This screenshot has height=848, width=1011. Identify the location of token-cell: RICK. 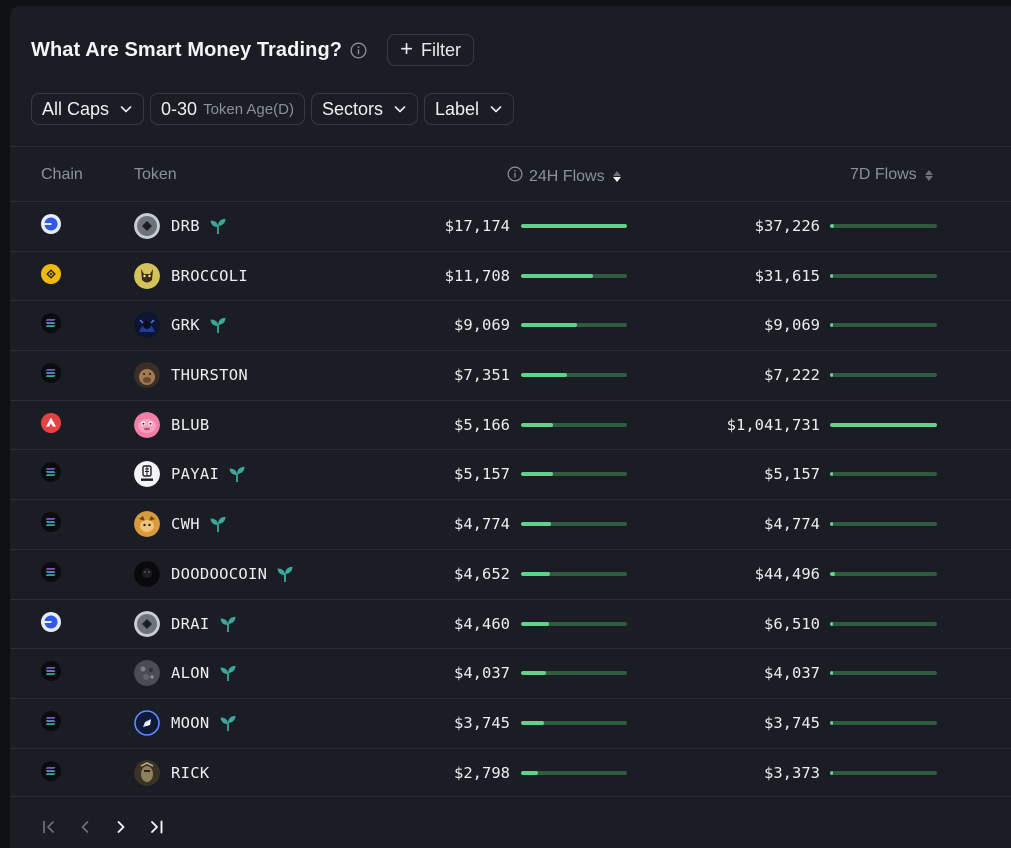
(172, 772).